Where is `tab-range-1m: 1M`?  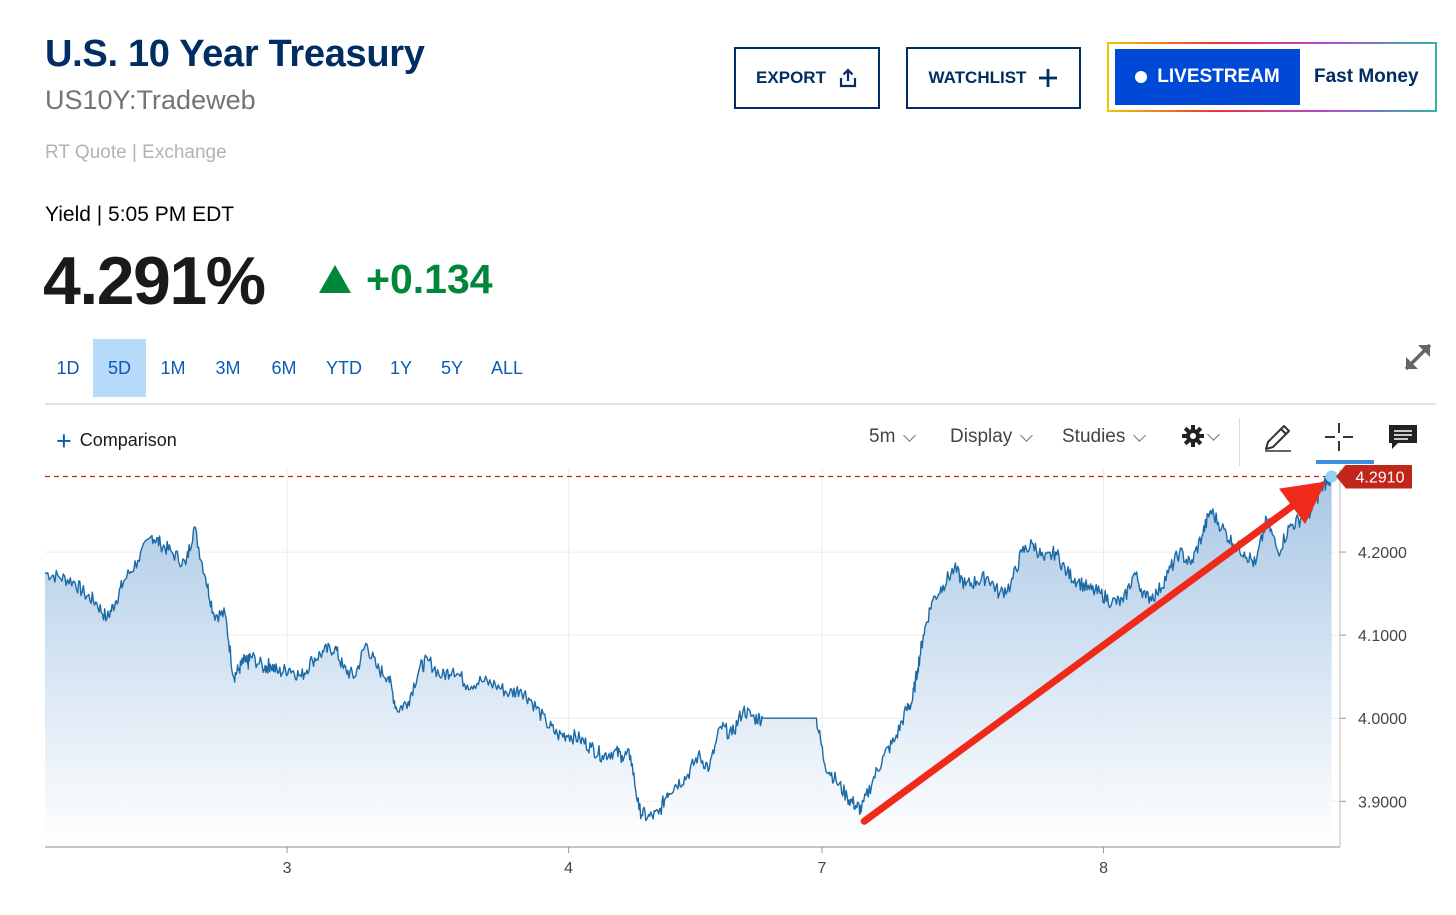 tab-range-1m: 1M is located at coordinates (173, 367).